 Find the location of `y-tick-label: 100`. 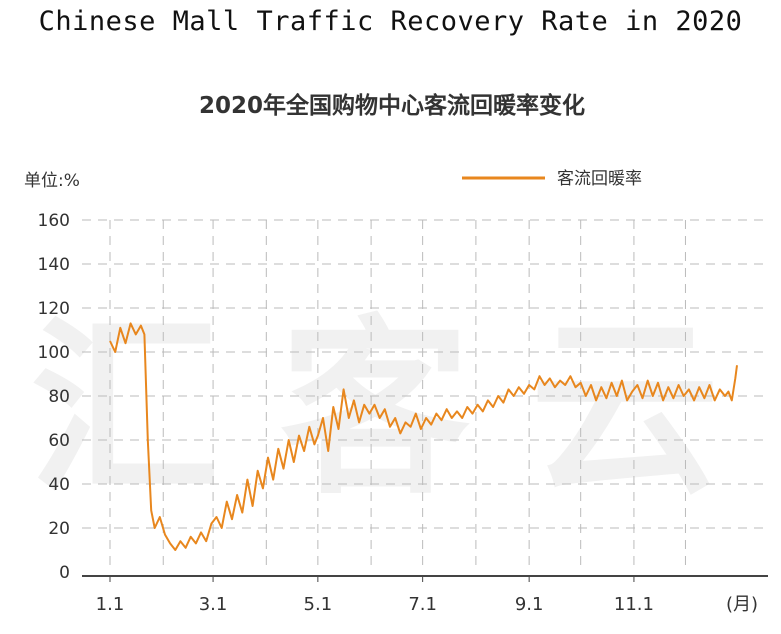

y-tick-label: 100 is located at coordinates (54, 353).